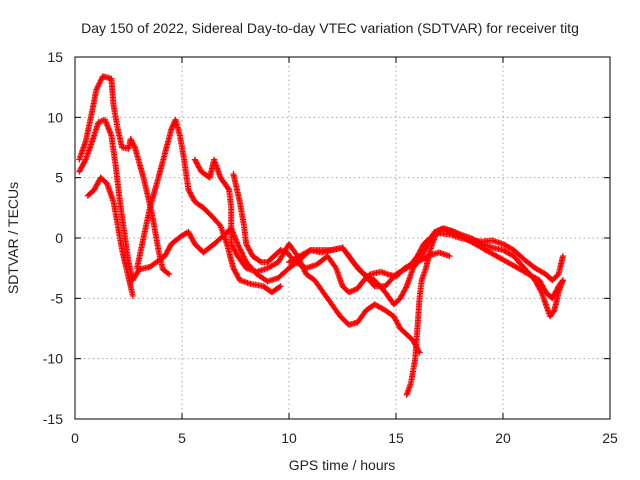  I want to click on x-tick-label: 0, so click(75, 438).